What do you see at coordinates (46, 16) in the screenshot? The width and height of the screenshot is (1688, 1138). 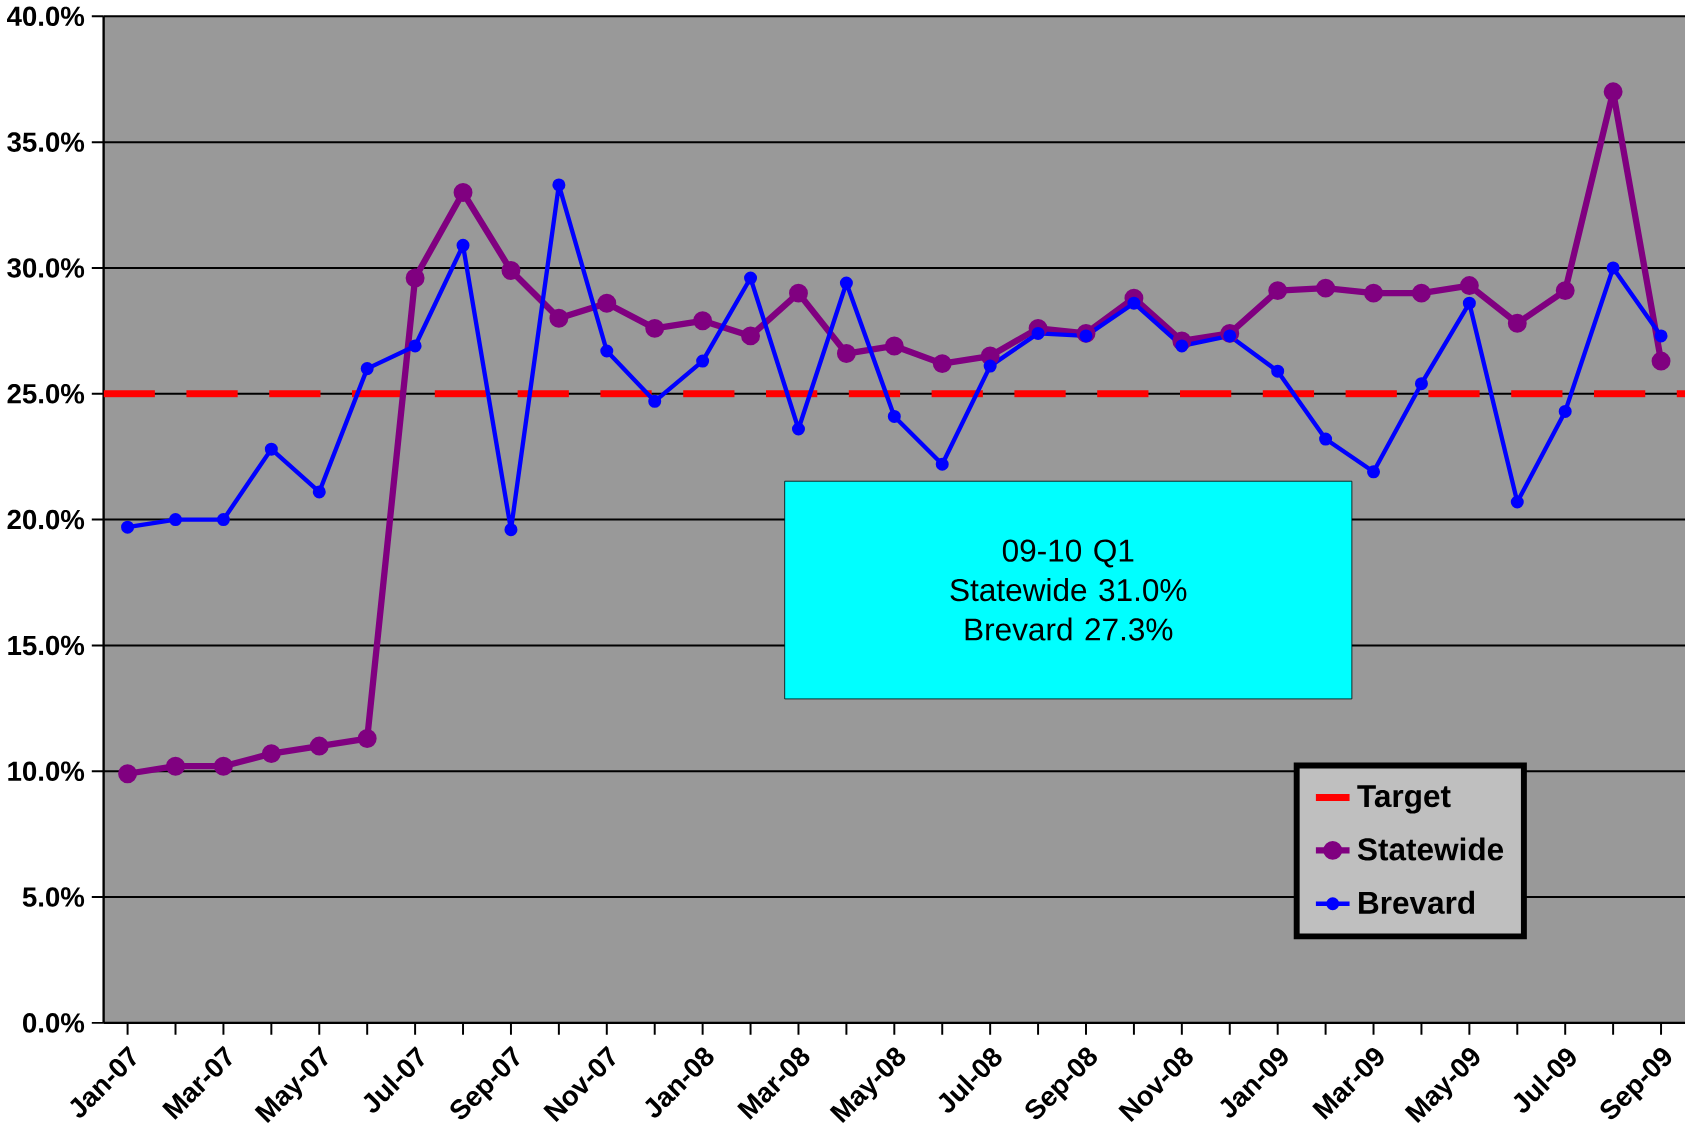 I see `y-tick-label: 40.0%` at bounding box center [46, 16].